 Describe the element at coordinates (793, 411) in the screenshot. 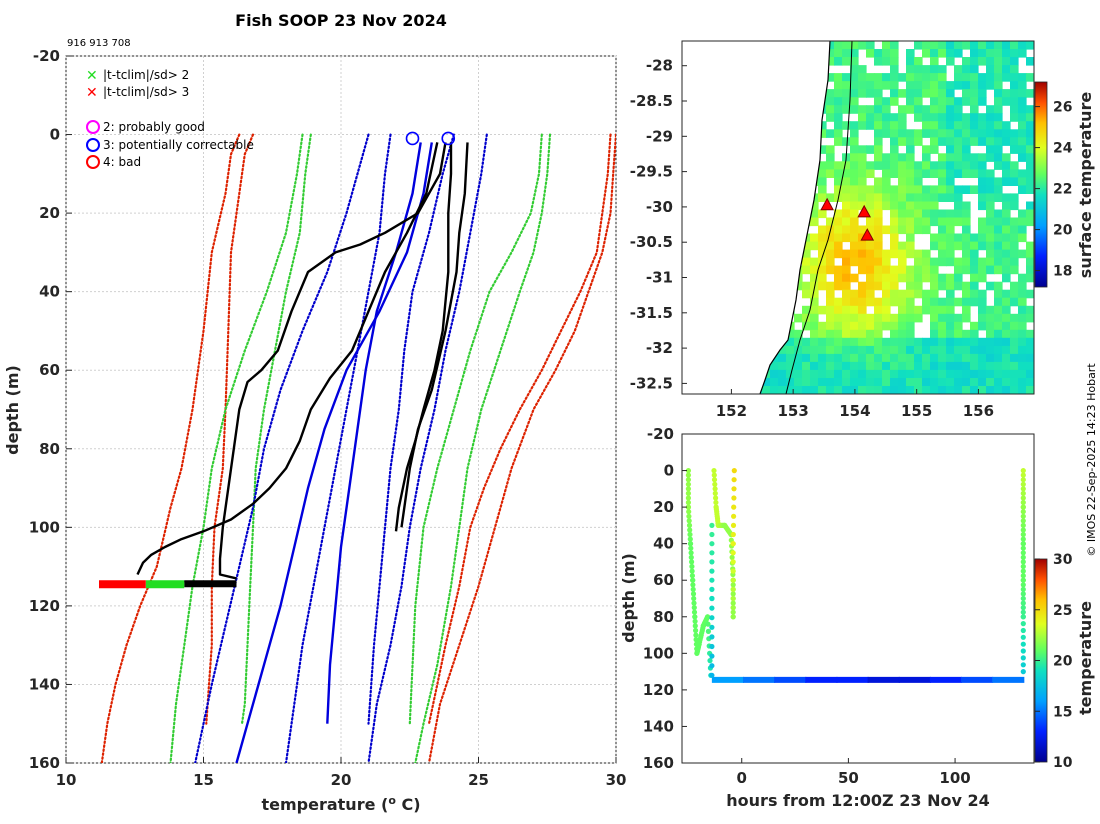

I see `map-xtick-label-1: 153` at that location.